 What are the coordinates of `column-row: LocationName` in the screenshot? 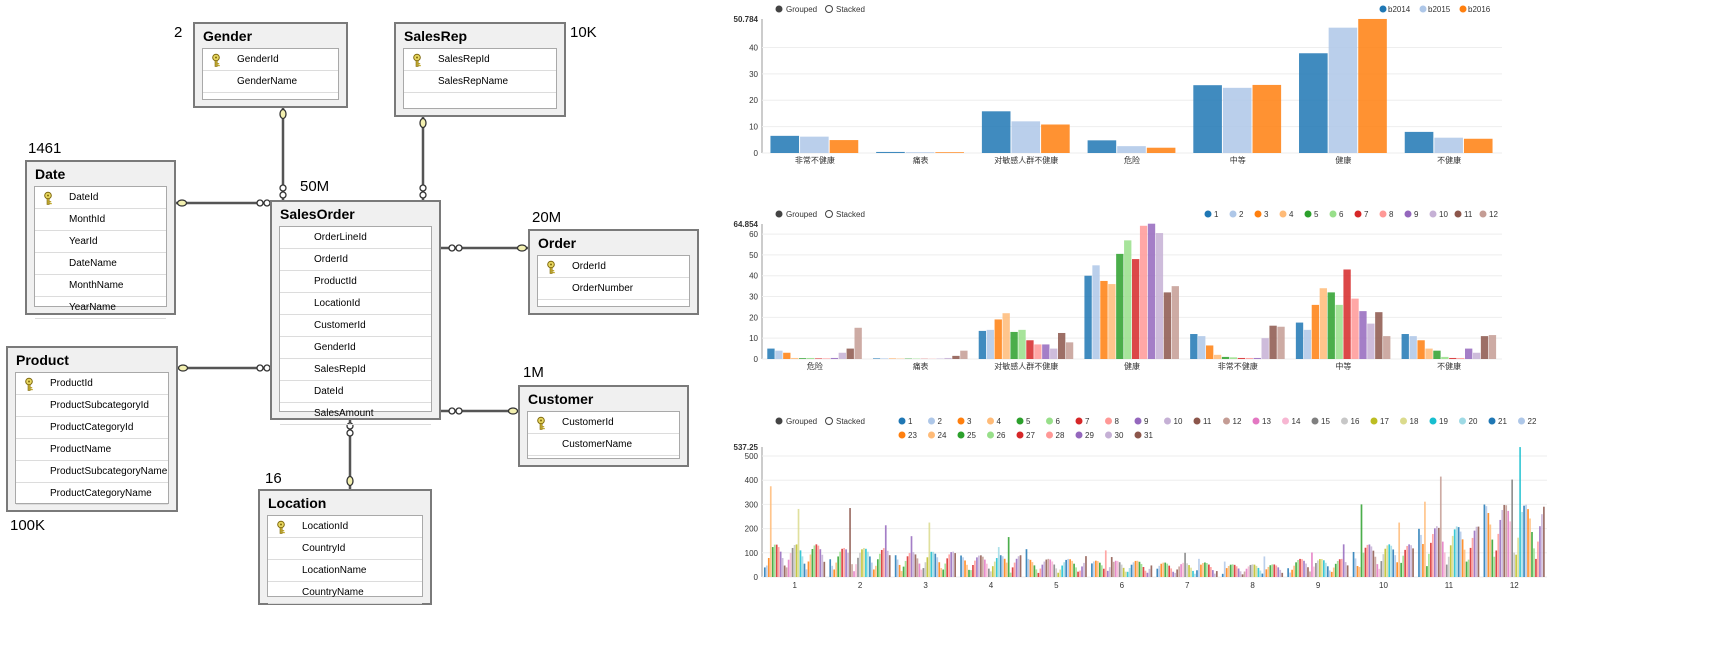 It's located at (345, 571).